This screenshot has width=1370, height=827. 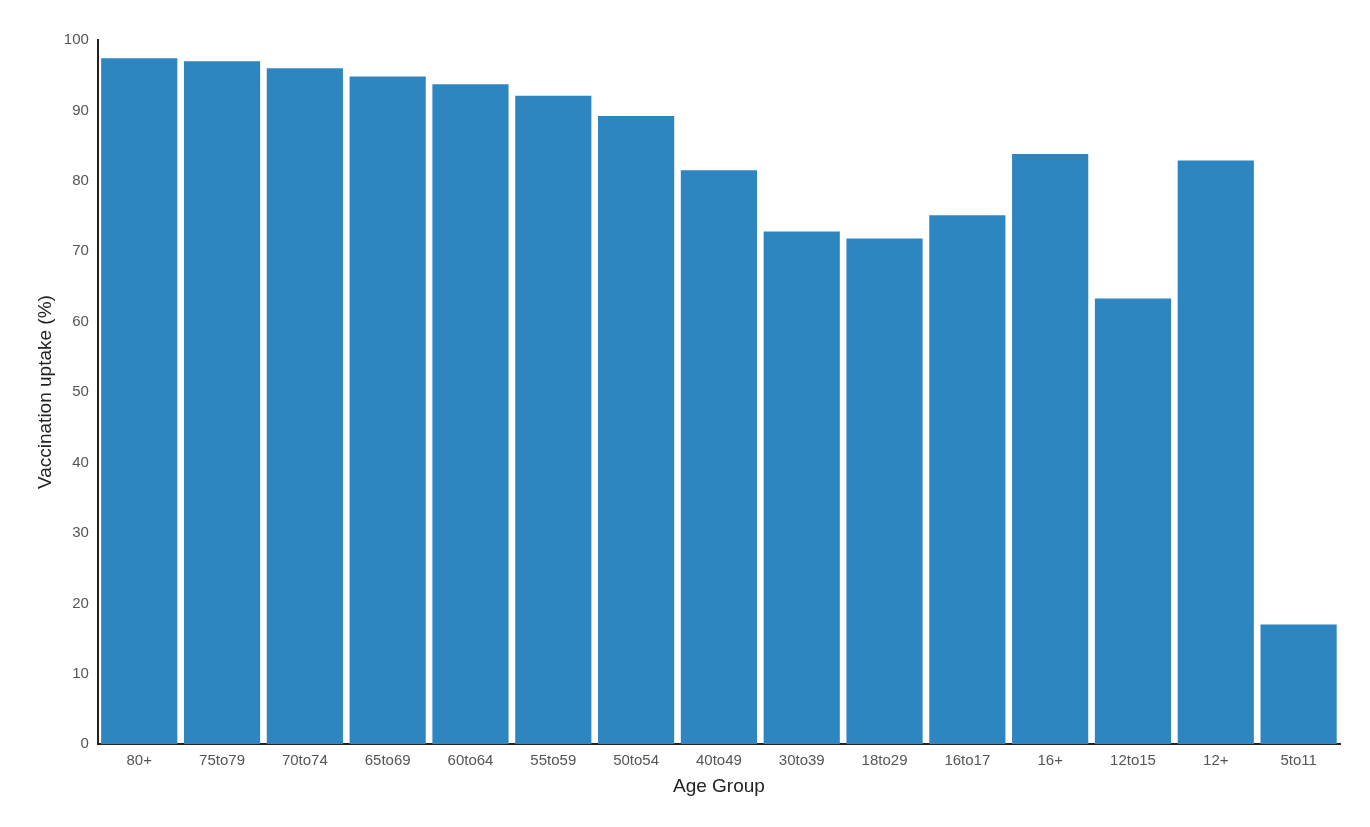 What do you see at coordinates (222, 760) in the screenshot?
I see `x-tick-label: 75to79` at bounding box center [222, 760].